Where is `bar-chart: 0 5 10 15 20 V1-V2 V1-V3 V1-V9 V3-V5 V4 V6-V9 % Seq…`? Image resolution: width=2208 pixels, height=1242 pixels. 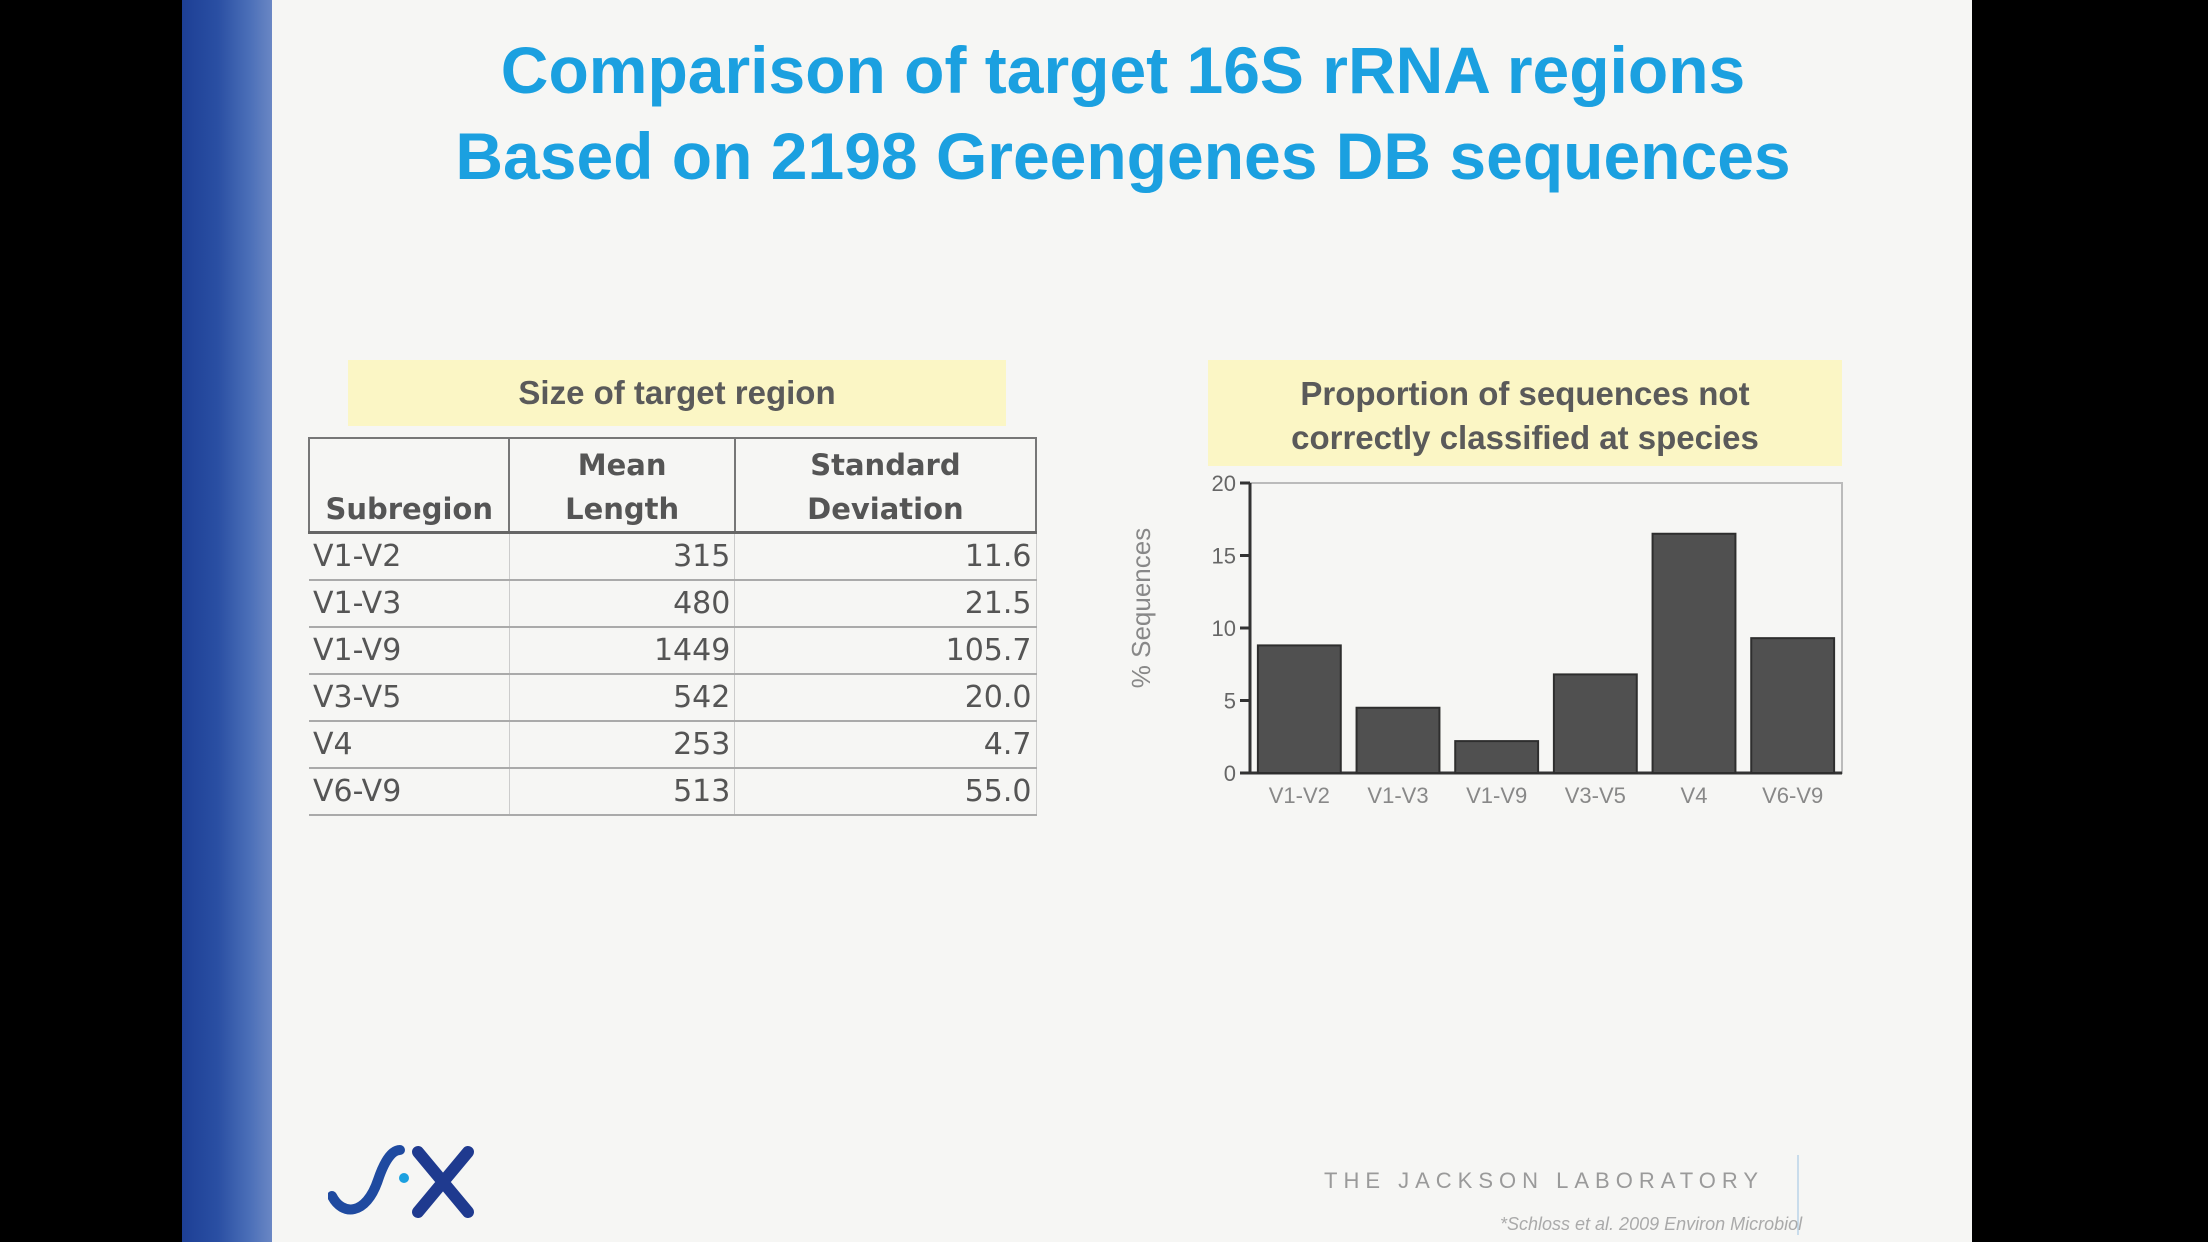
bar-chart: 0 5 10 15 20 V1-V2 V1-V3 V1-V9 V3-V5 V4 V6-V9 % Seq… is located at coordinates (1484, 639).